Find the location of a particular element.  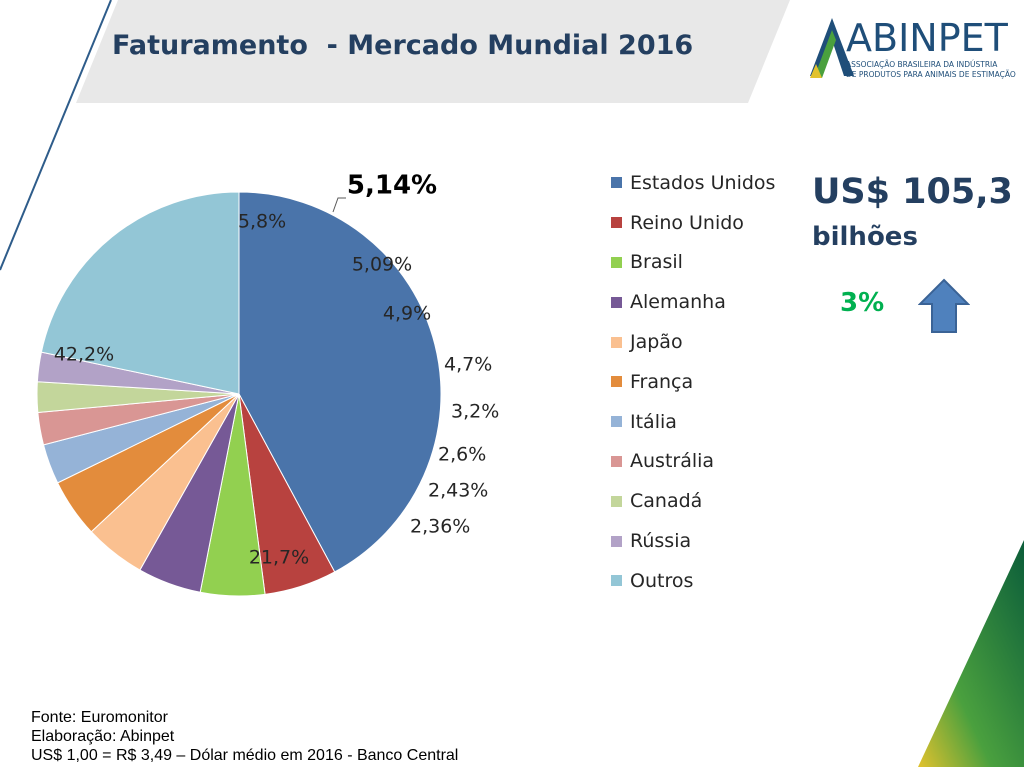

data-label: 5,09% is located at coordinates (382, 265).